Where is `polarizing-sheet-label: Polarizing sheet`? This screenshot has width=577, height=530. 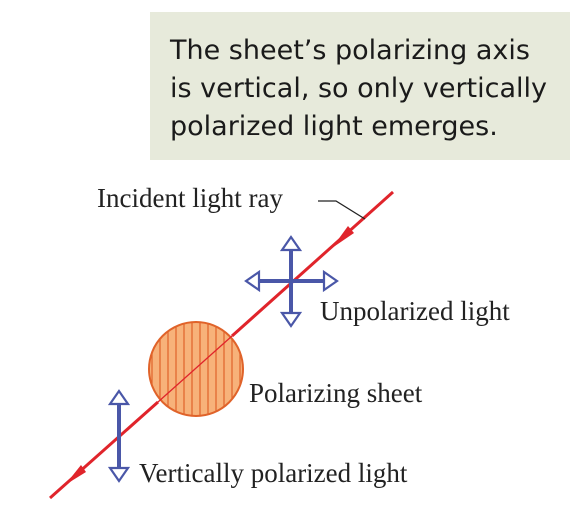 polarizing-sheet-label: Polarizing sheet is located at coordinates (336, 393).